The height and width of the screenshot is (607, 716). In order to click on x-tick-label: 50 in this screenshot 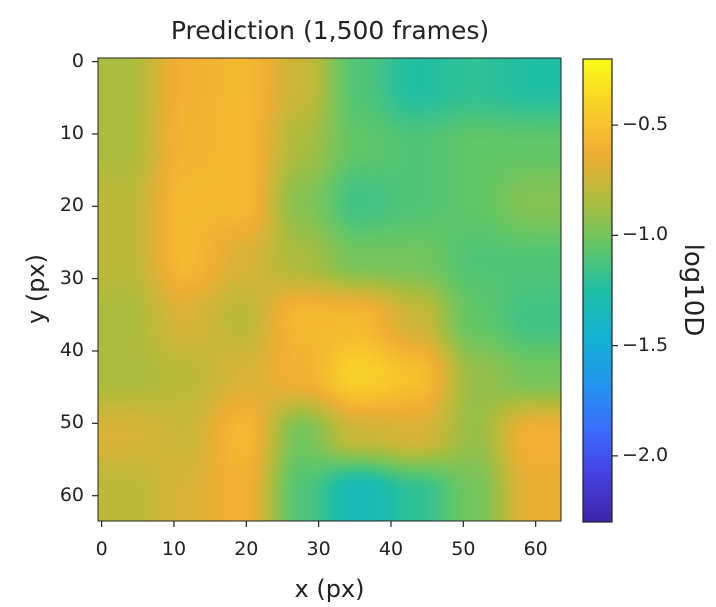, I will do `click(463, 549)`.